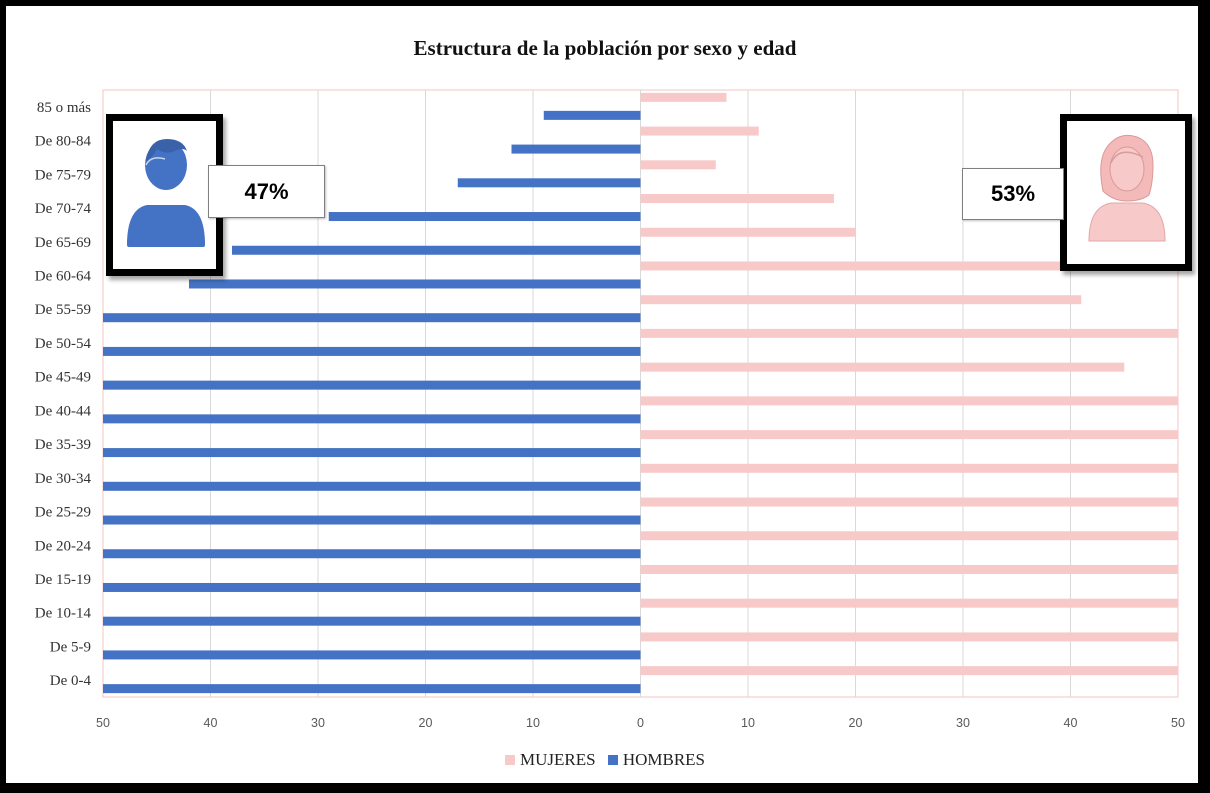 The width and height of the screenshot is (1210, 793). What do you see at coordinates (64, 108) in the screenshot?
I see `category-label: 85 o más` at bounding box center [64, 108].